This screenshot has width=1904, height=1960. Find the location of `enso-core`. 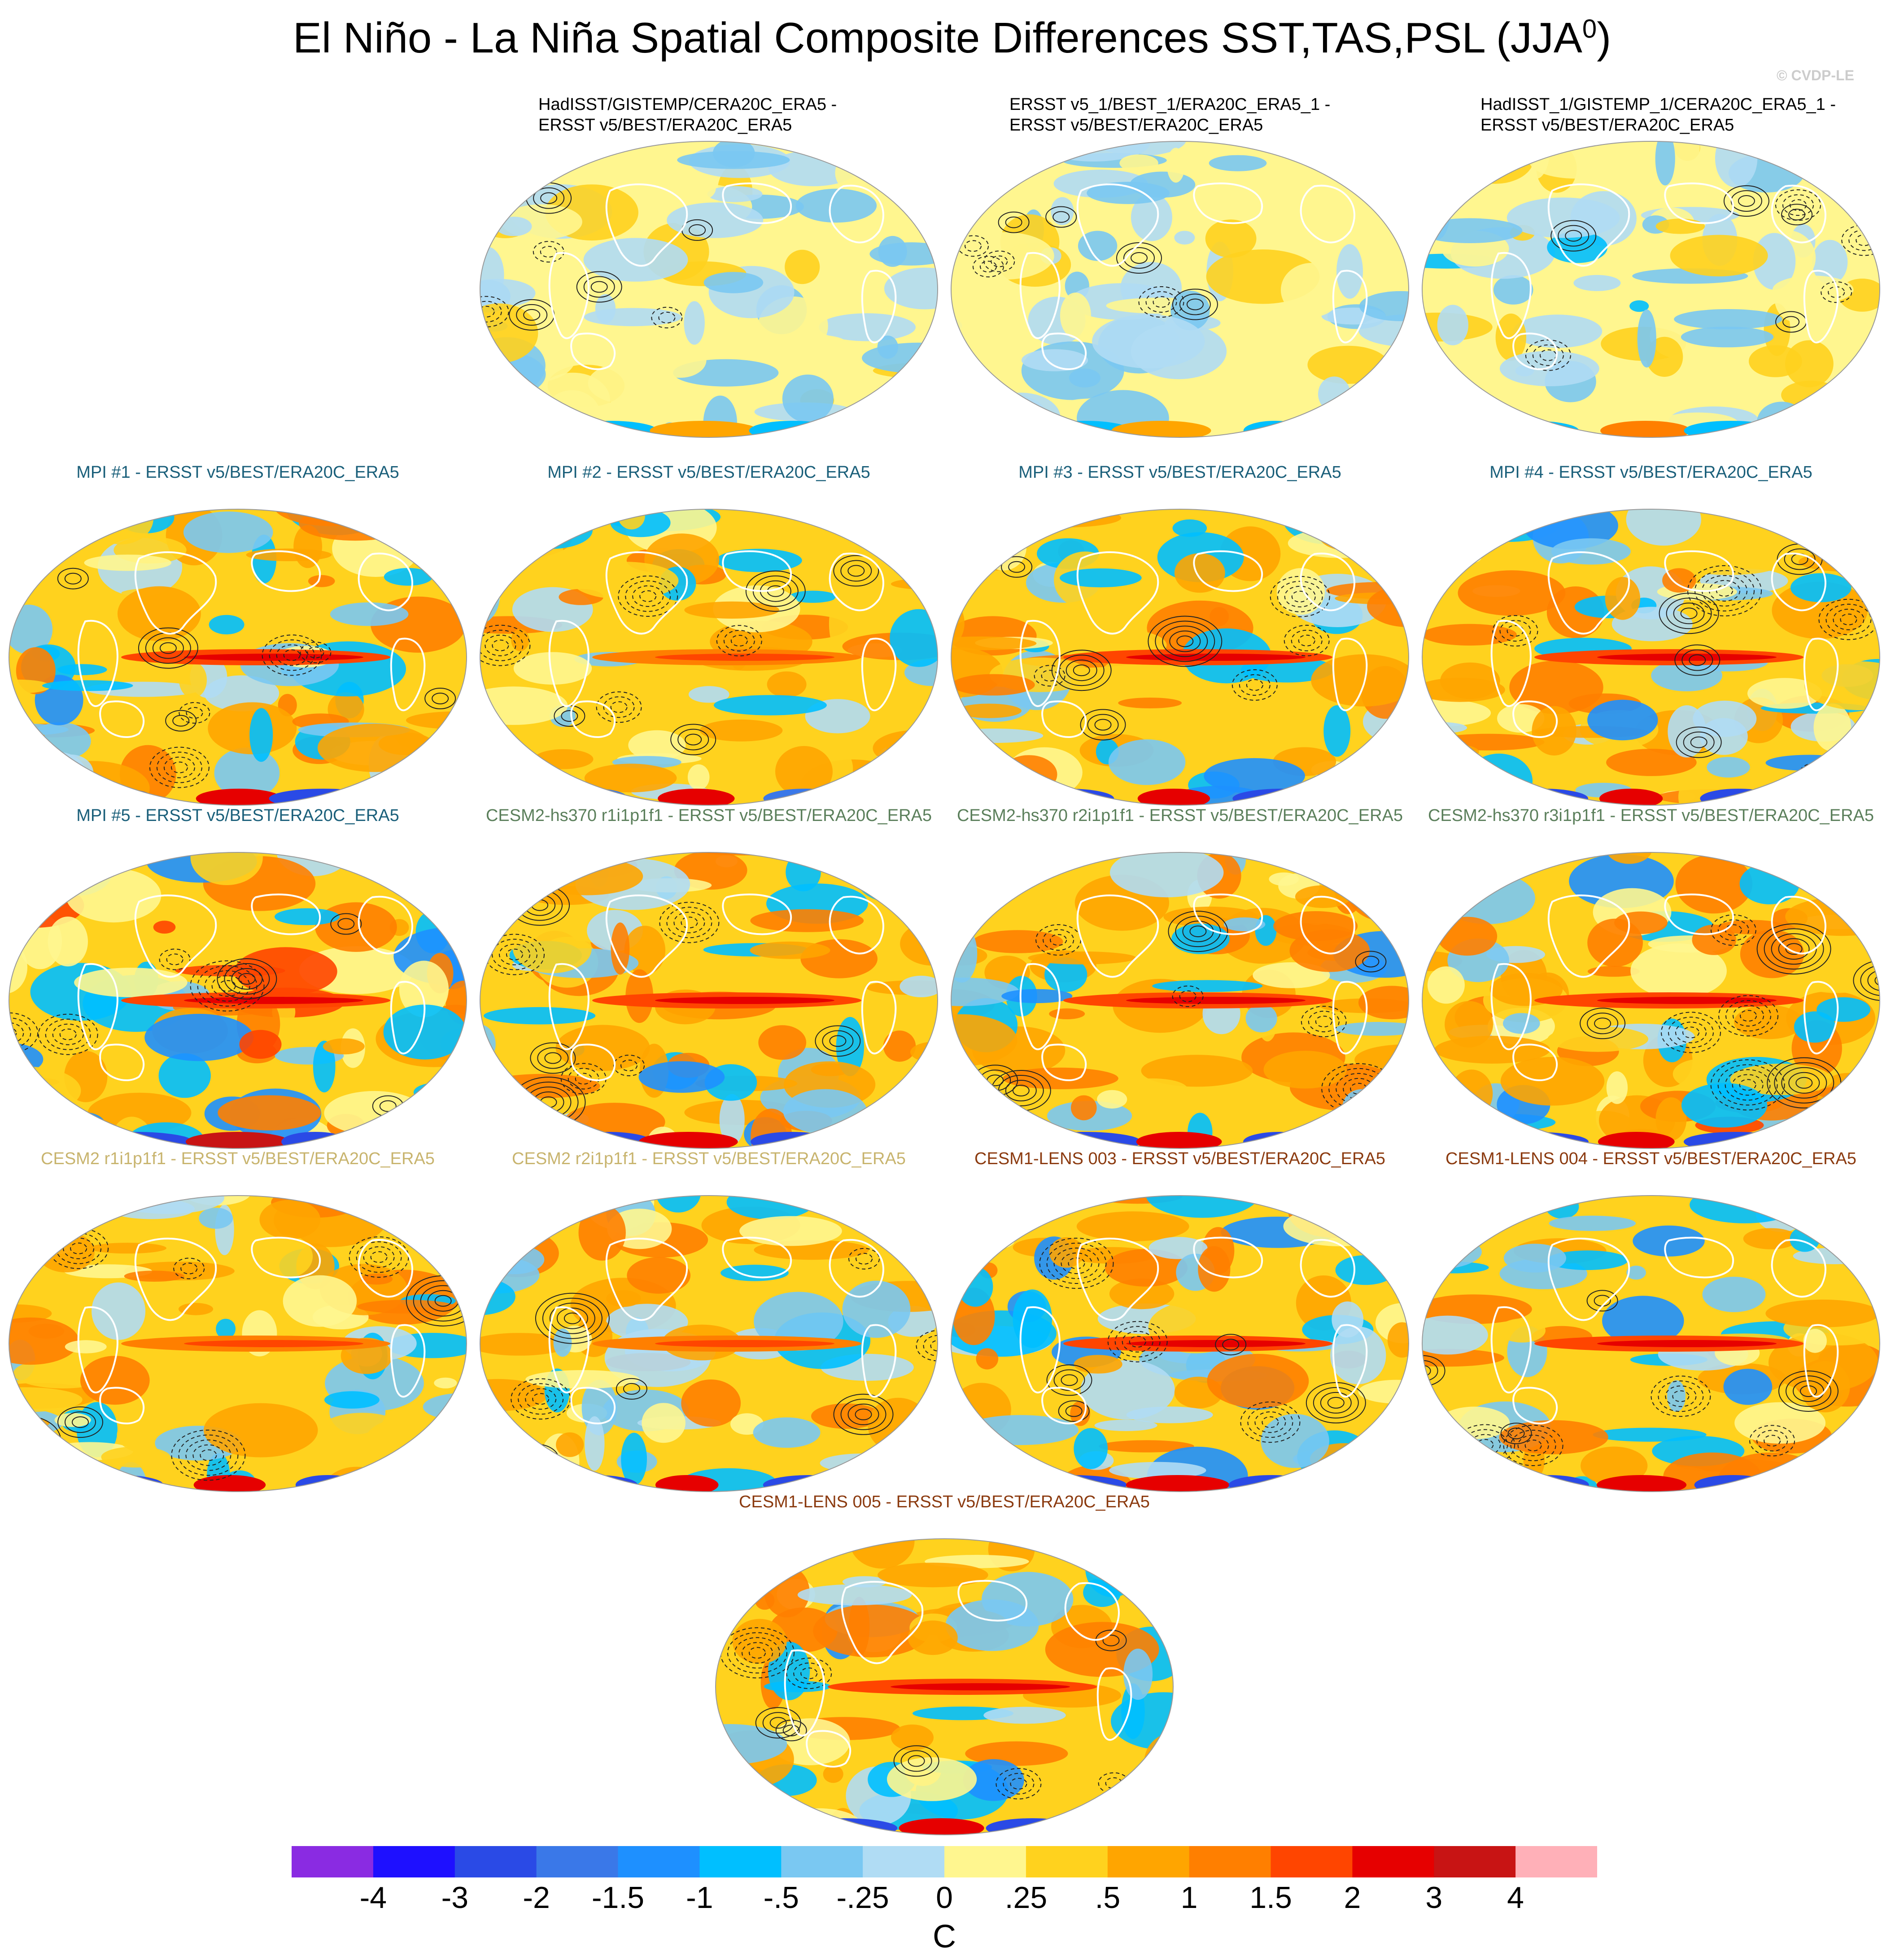

enso-core is located at coordinates (744, 1344).